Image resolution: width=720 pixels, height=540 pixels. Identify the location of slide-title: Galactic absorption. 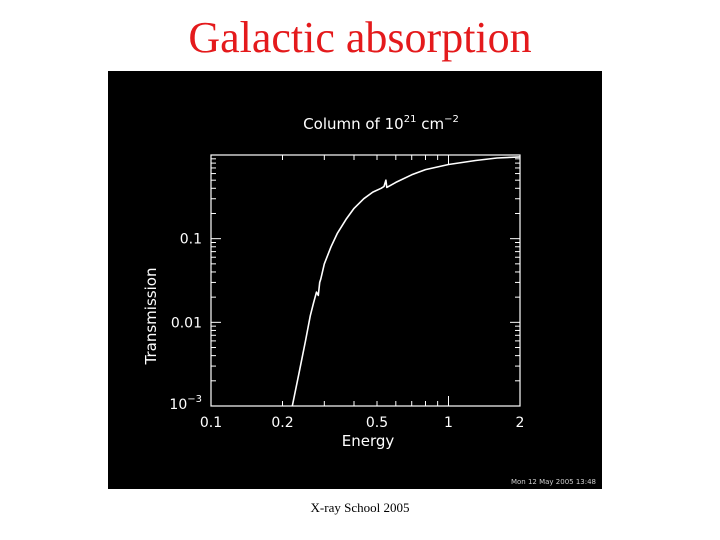
(360, 37).